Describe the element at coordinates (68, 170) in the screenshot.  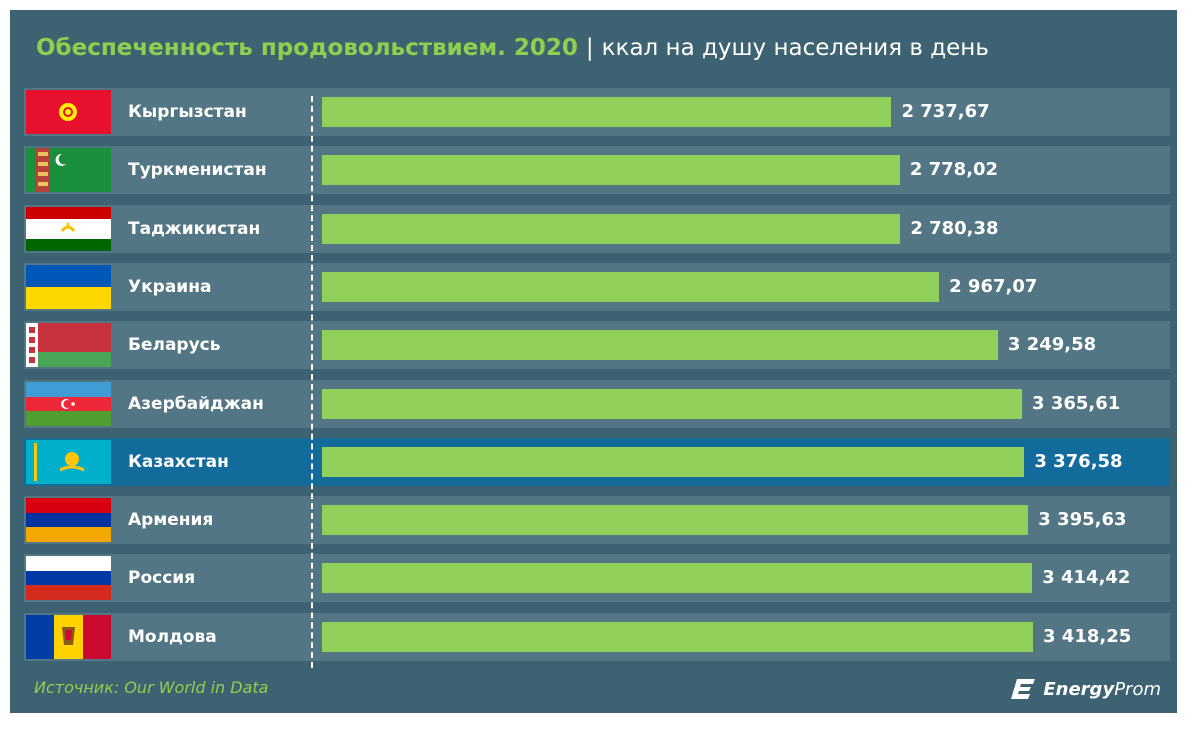
I see `turkmenistan-flag-icon` at that location.